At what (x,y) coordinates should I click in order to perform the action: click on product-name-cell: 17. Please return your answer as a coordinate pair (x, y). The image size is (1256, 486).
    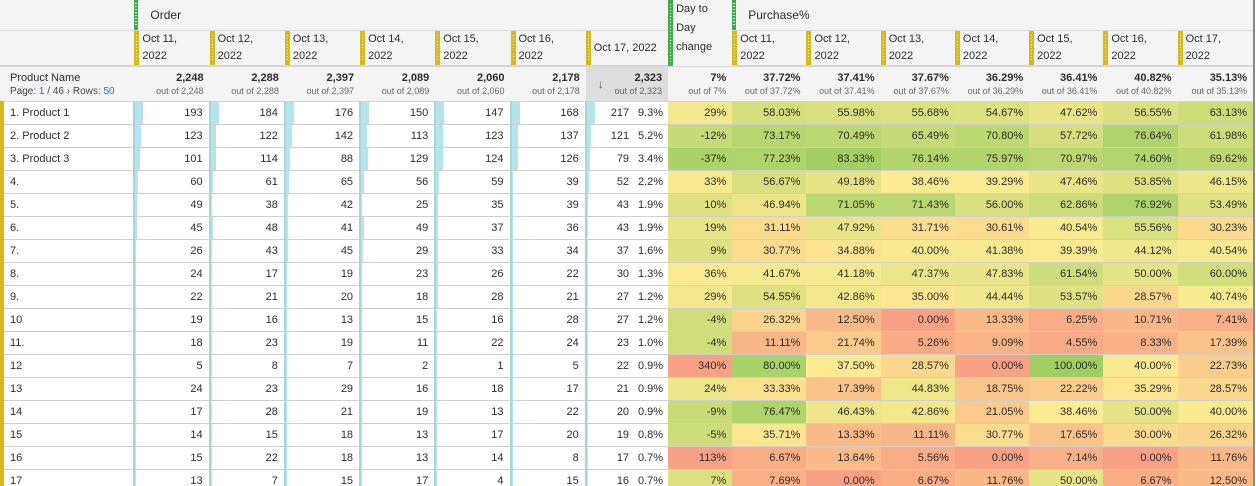
    Looking at the image, I should click on (67, 477).